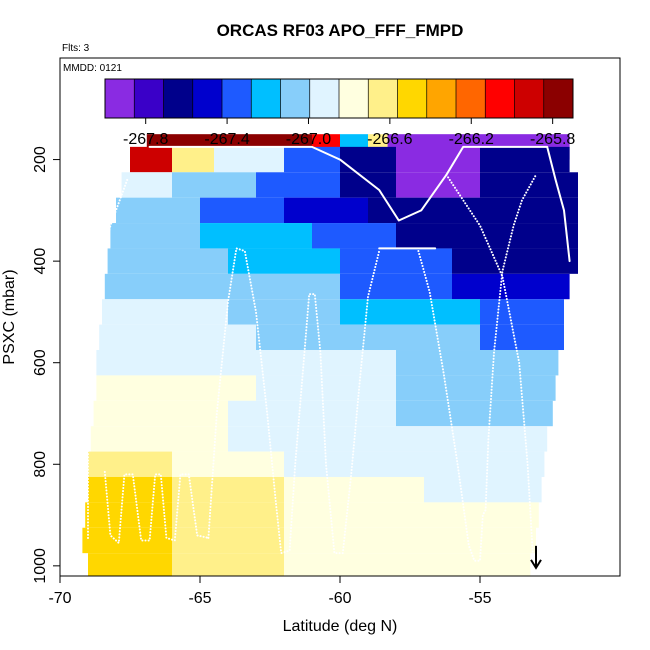  I want to click on colorbar-tick-label: -266.2, so click(471, 139).